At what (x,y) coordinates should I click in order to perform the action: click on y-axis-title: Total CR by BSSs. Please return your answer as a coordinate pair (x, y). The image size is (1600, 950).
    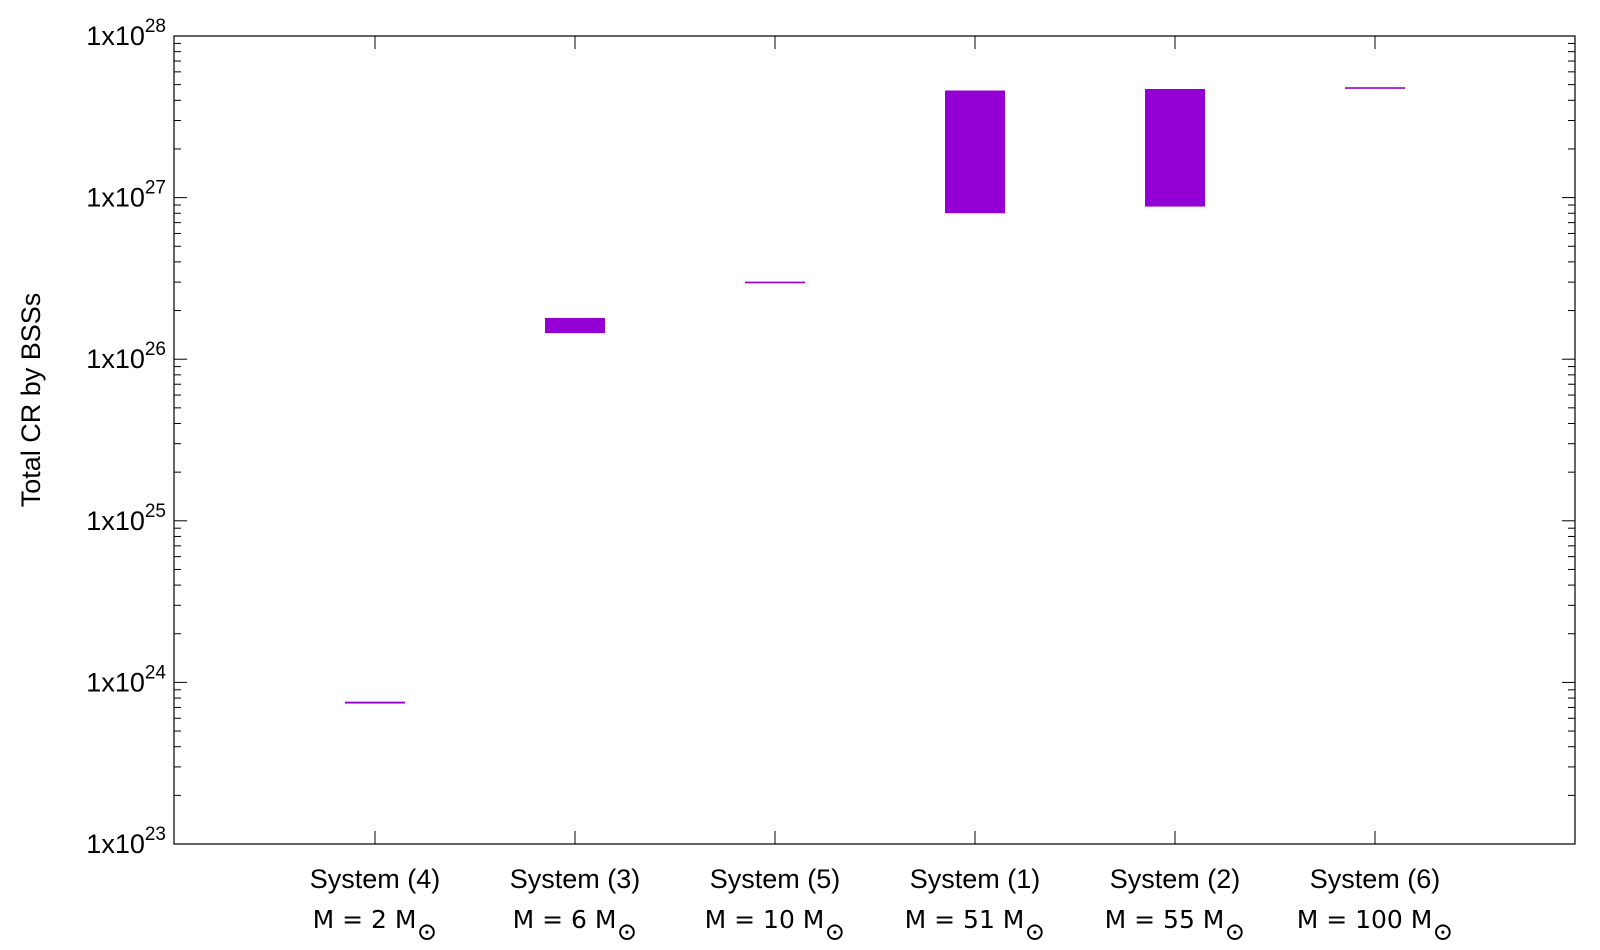
    Looking at the image, I should click on (31, 400).